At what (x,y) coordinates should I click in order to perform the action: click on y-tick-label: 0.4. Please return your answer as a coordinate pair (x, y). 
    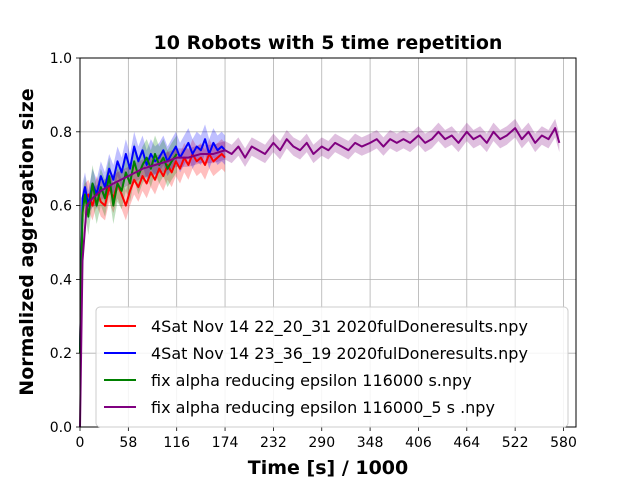
    Looking at the image, I should click on (61, 280).